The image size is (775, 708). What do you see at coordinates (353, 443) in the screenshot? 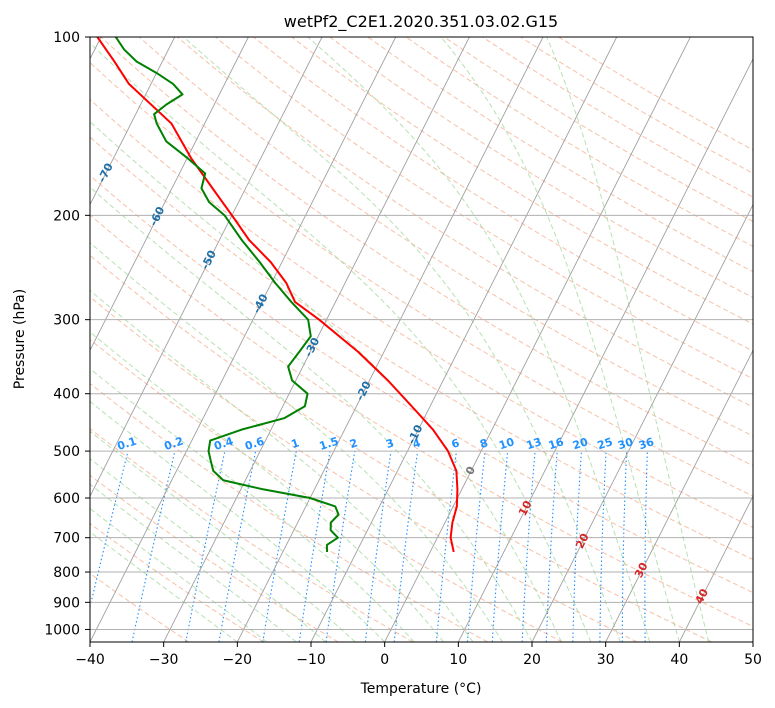
I see `mixing-ratio-label: 2` at bounding box center [353, 443].